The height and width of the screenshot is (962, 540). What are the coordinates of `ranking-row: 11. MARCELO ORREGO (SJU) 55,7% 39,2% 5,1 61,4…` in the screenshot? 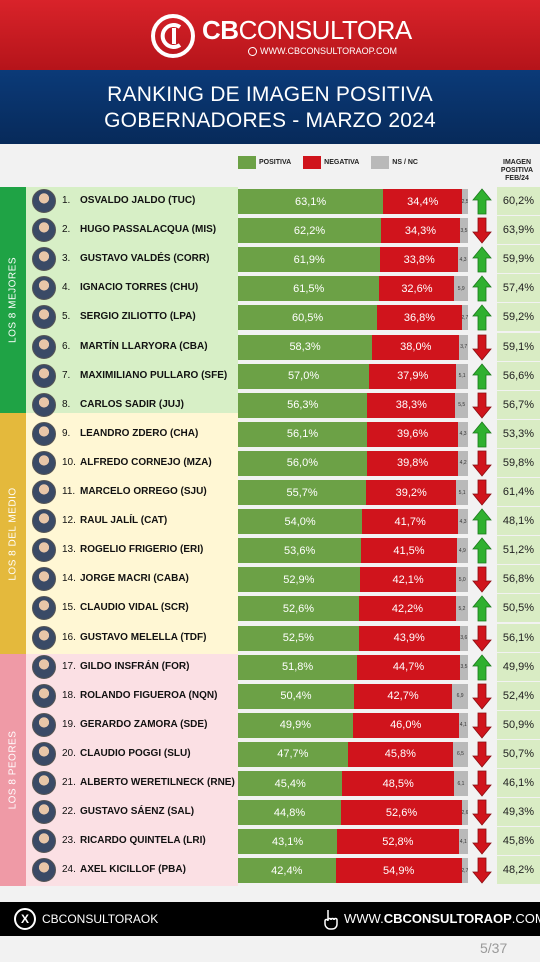 It's located at (270, 492).